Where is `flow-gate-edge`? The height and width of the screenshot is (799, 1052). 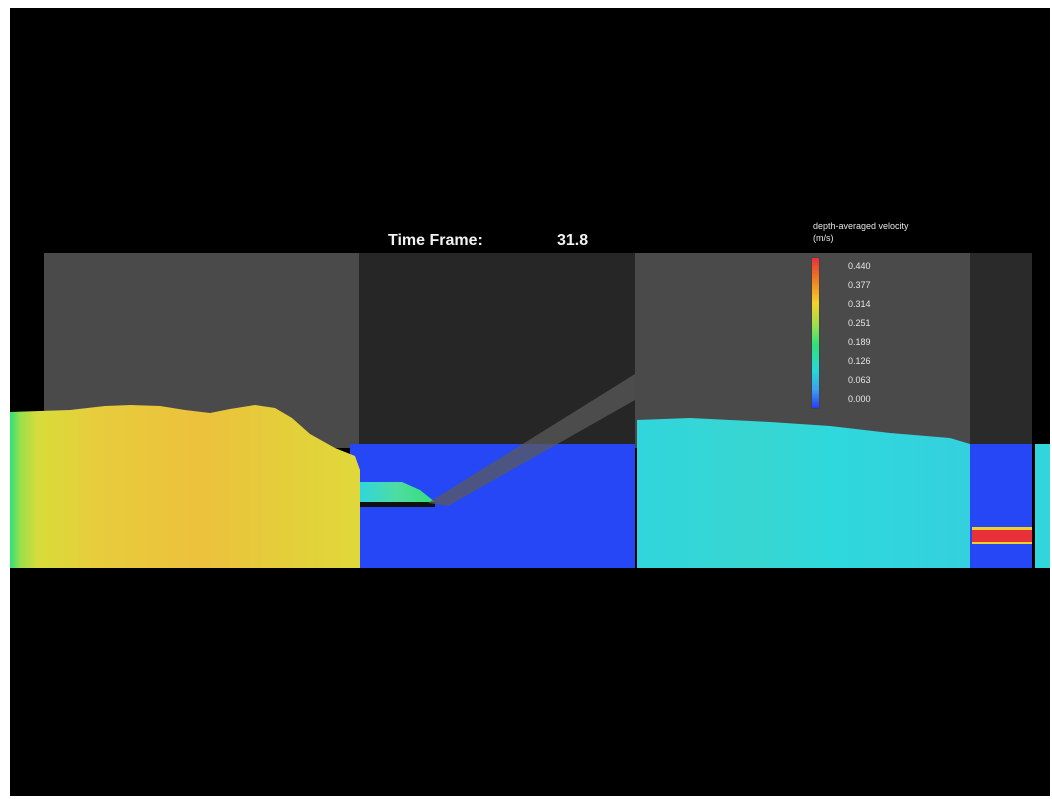
flow-gate-edge is located at coordinates (1002, 528).